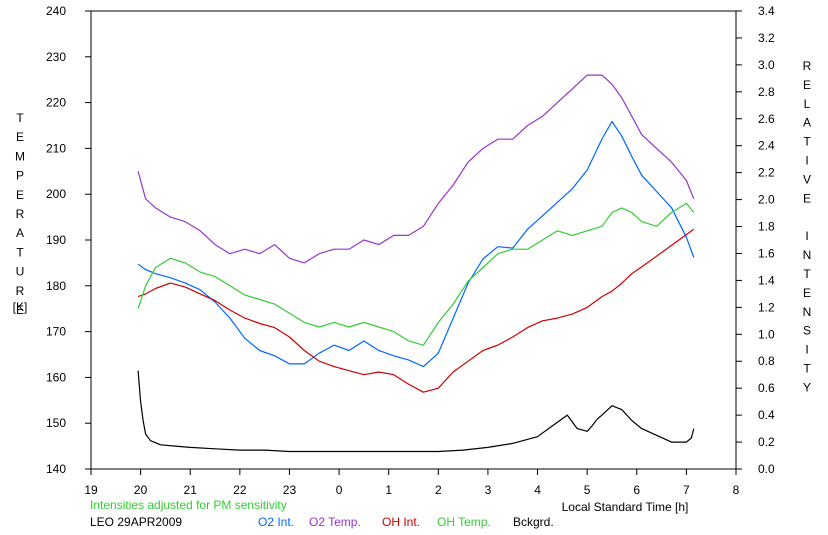 Image resolution: width=828 pixels, height=535 pixels. What do you see at coordinates (416, 411) in the screenshot?
I see `series-line` at bounding box center [416, 411].